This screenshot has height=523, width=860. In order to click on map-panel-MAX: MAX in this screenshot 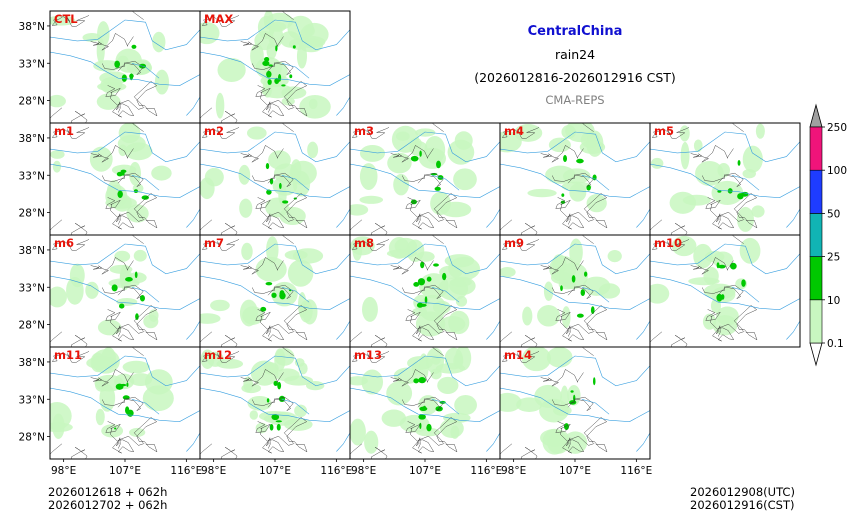, I will do `click(275, 67)`.